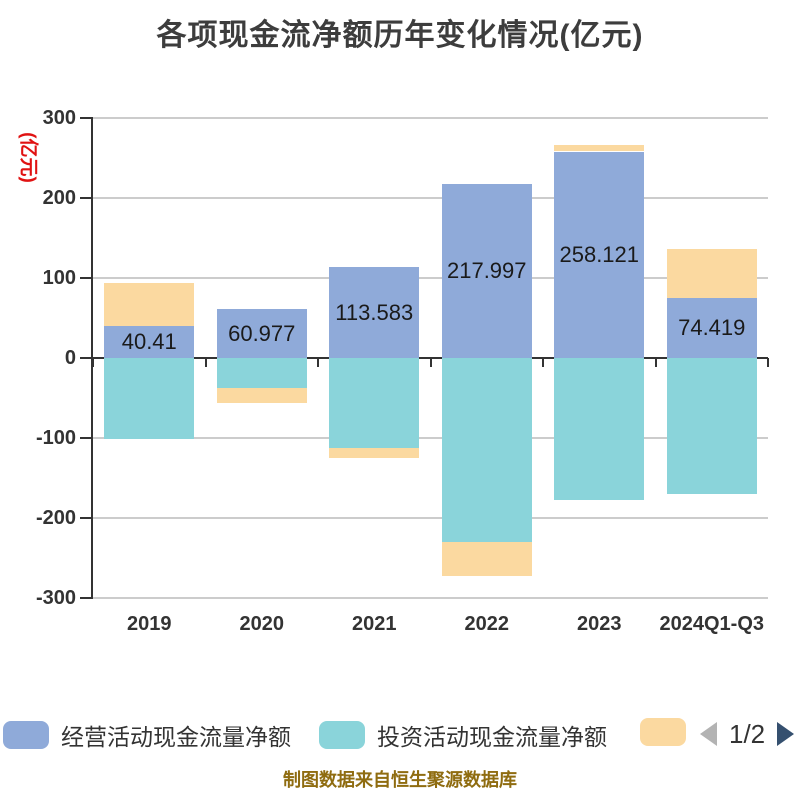 This screenshot has width=800, height=800. What do you see at coordinates (55, 518) in the screenshot?
I see `y-tick-label: -200` at bounding box center [55, 518].